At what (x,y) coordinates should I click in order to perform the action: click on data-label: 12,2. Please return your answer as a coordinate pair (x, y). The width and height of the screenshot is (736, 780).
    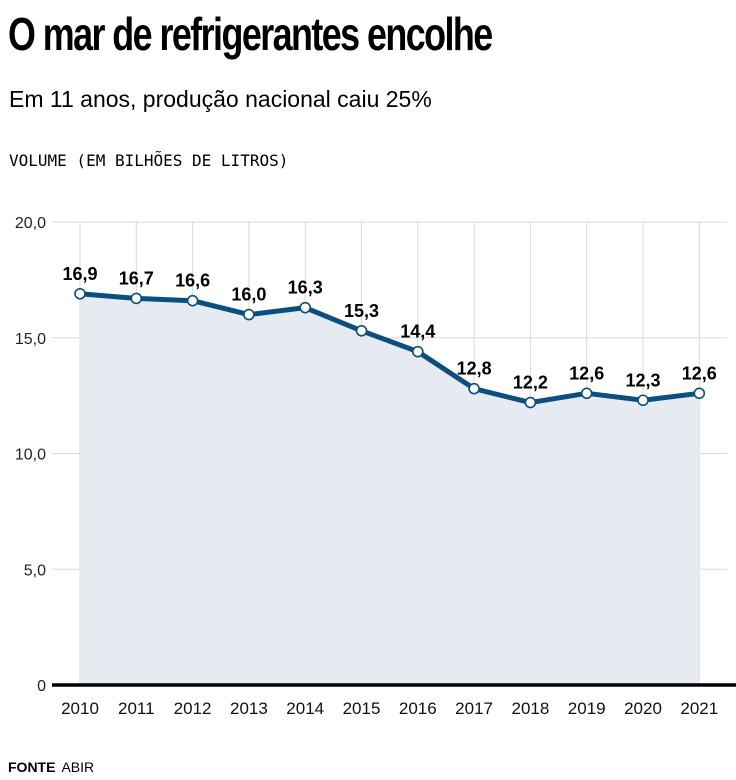
    Looking at the image, I should click on (530, 383).